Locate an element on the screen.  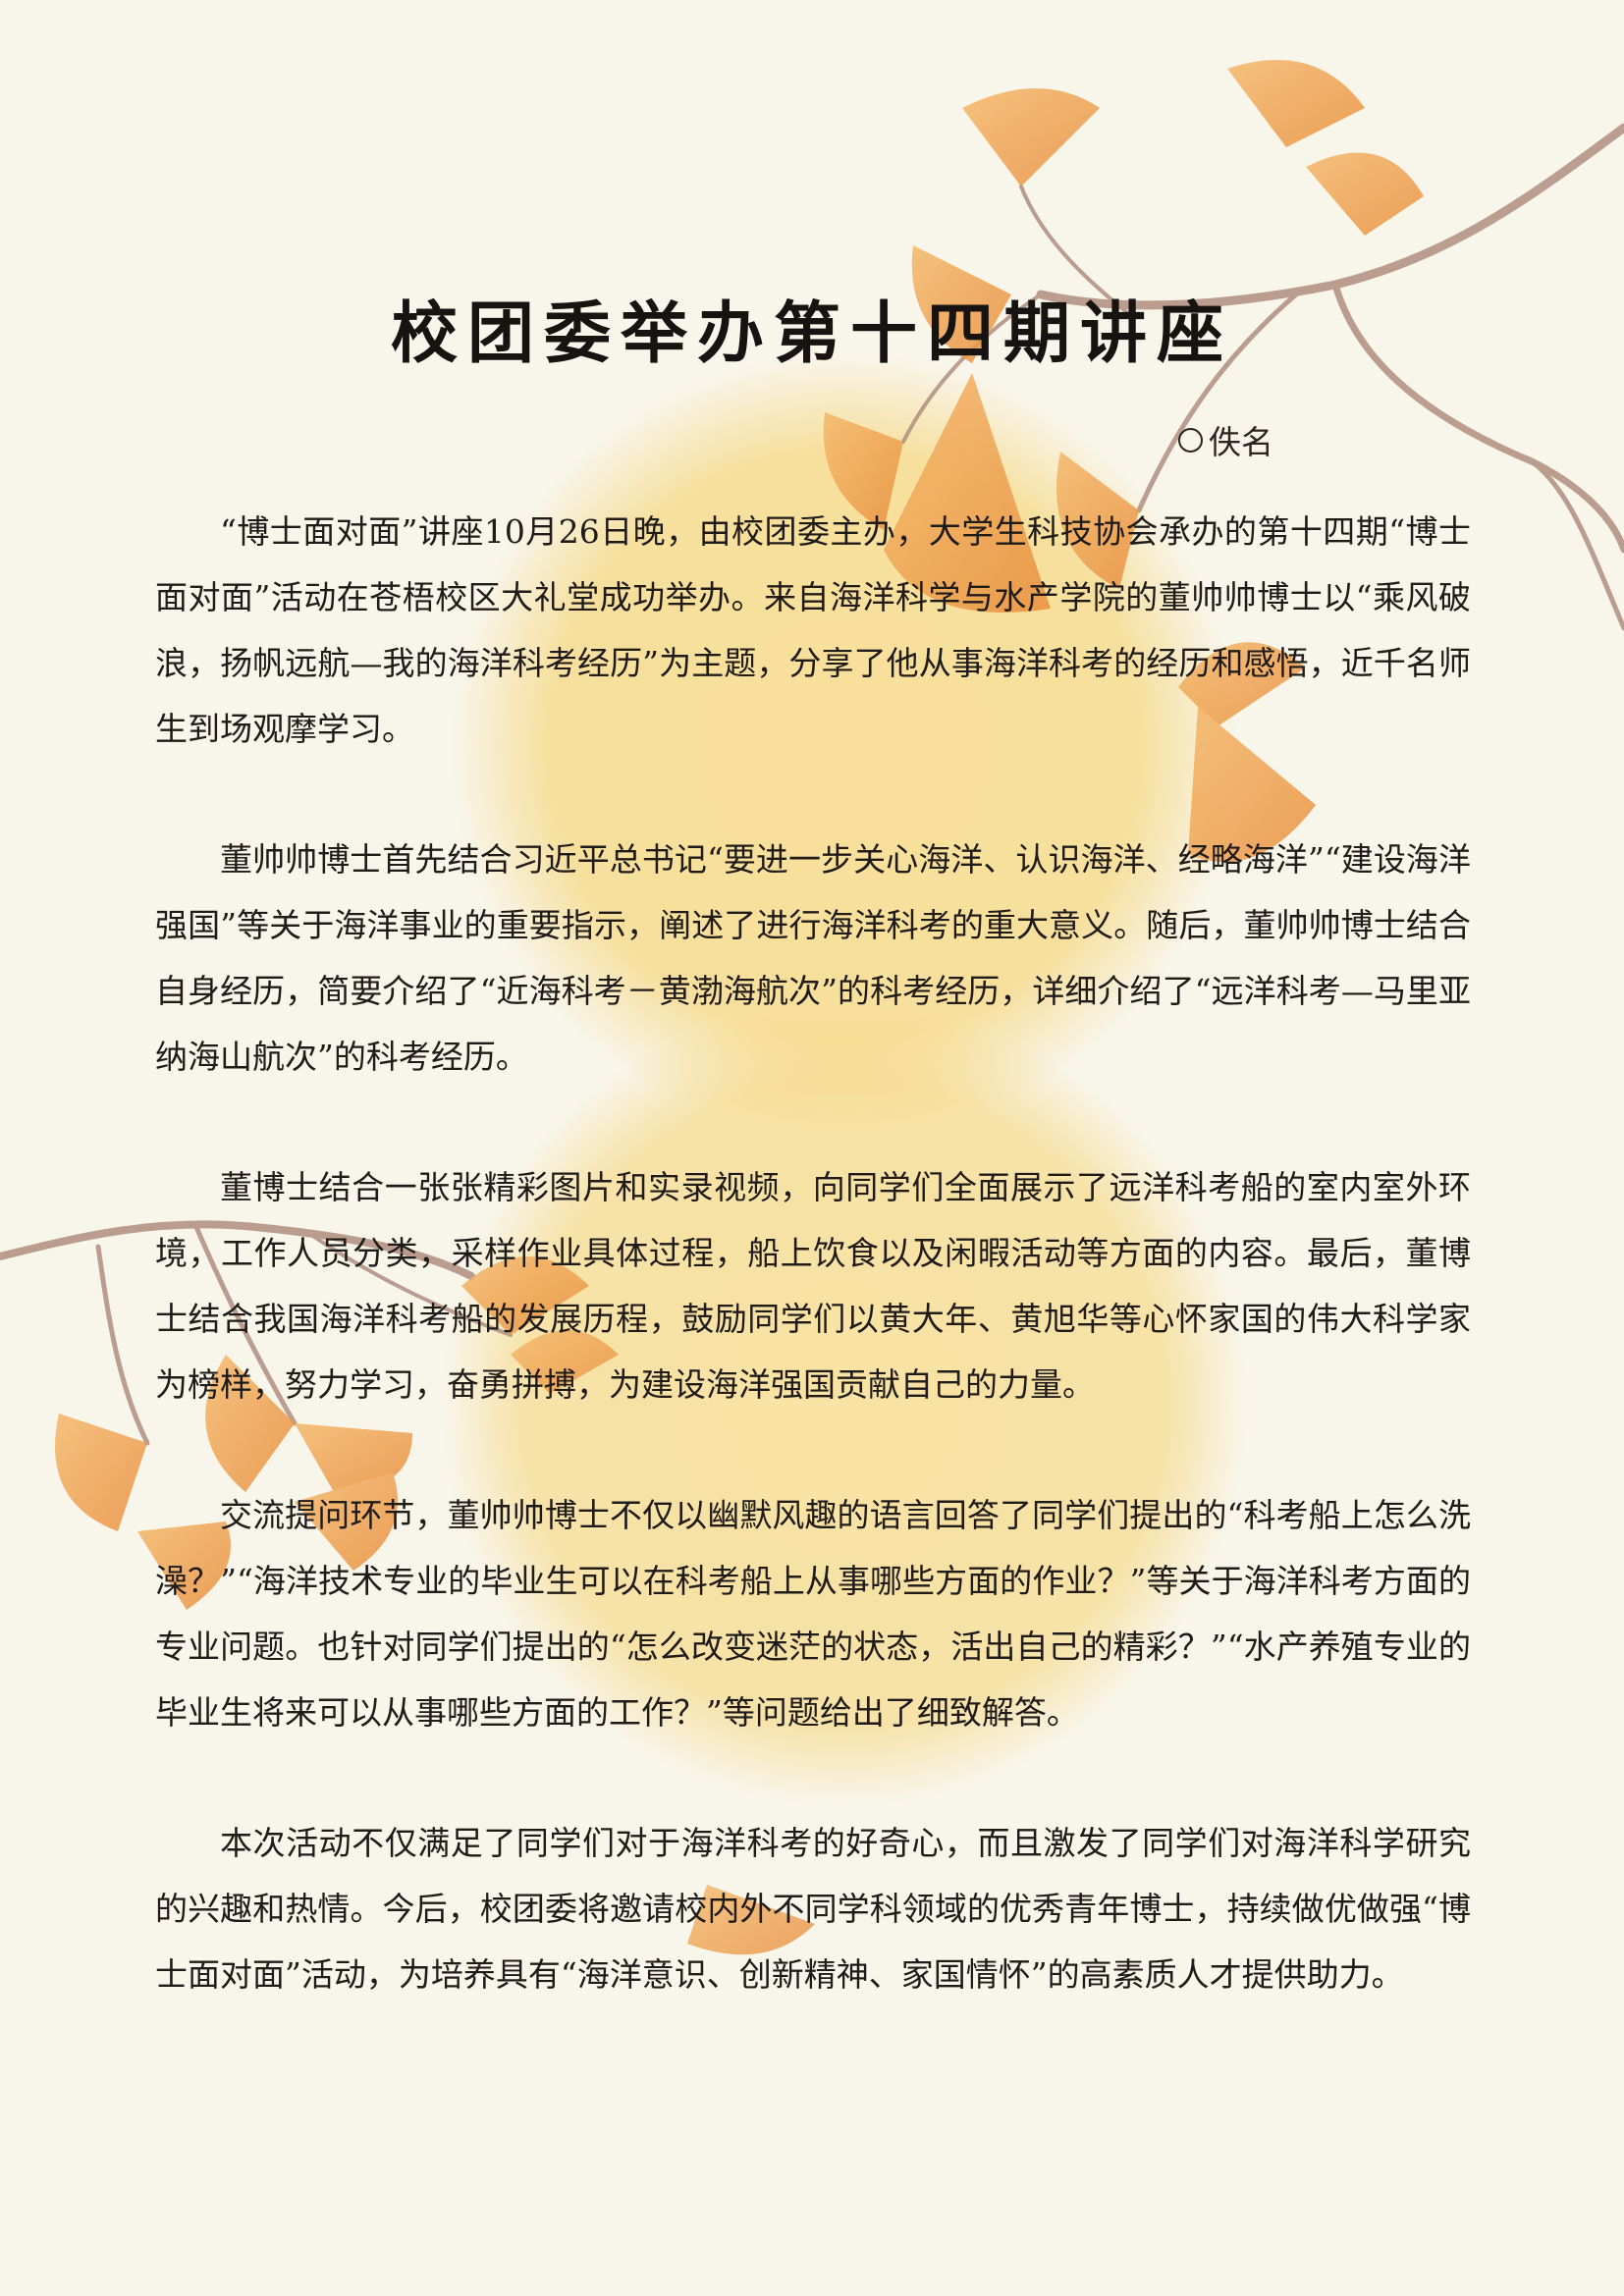
ginkgo-leaves-upper is located at coordinates (1123, 461).